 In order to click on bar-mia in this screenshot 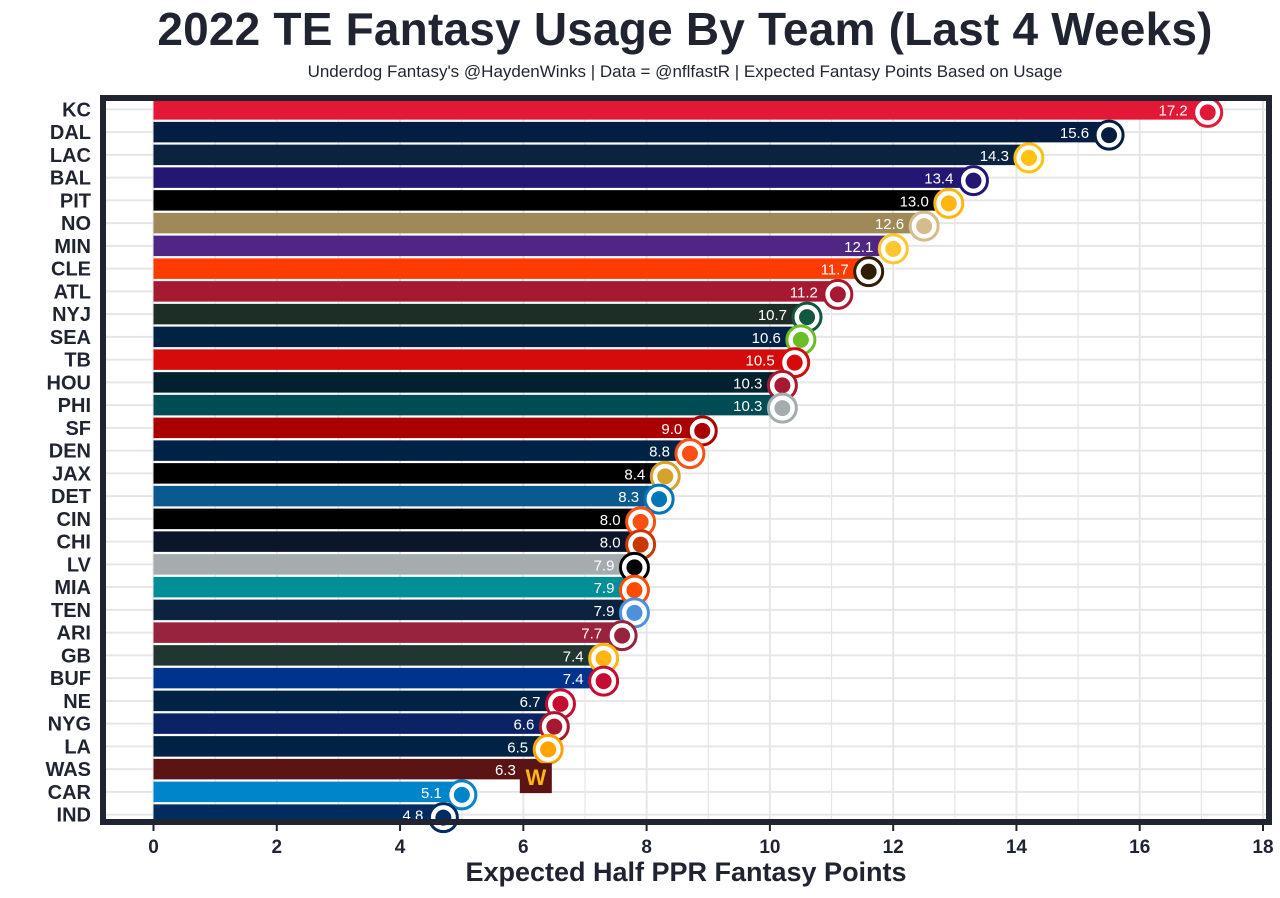, I will do `click(397, 587)`.